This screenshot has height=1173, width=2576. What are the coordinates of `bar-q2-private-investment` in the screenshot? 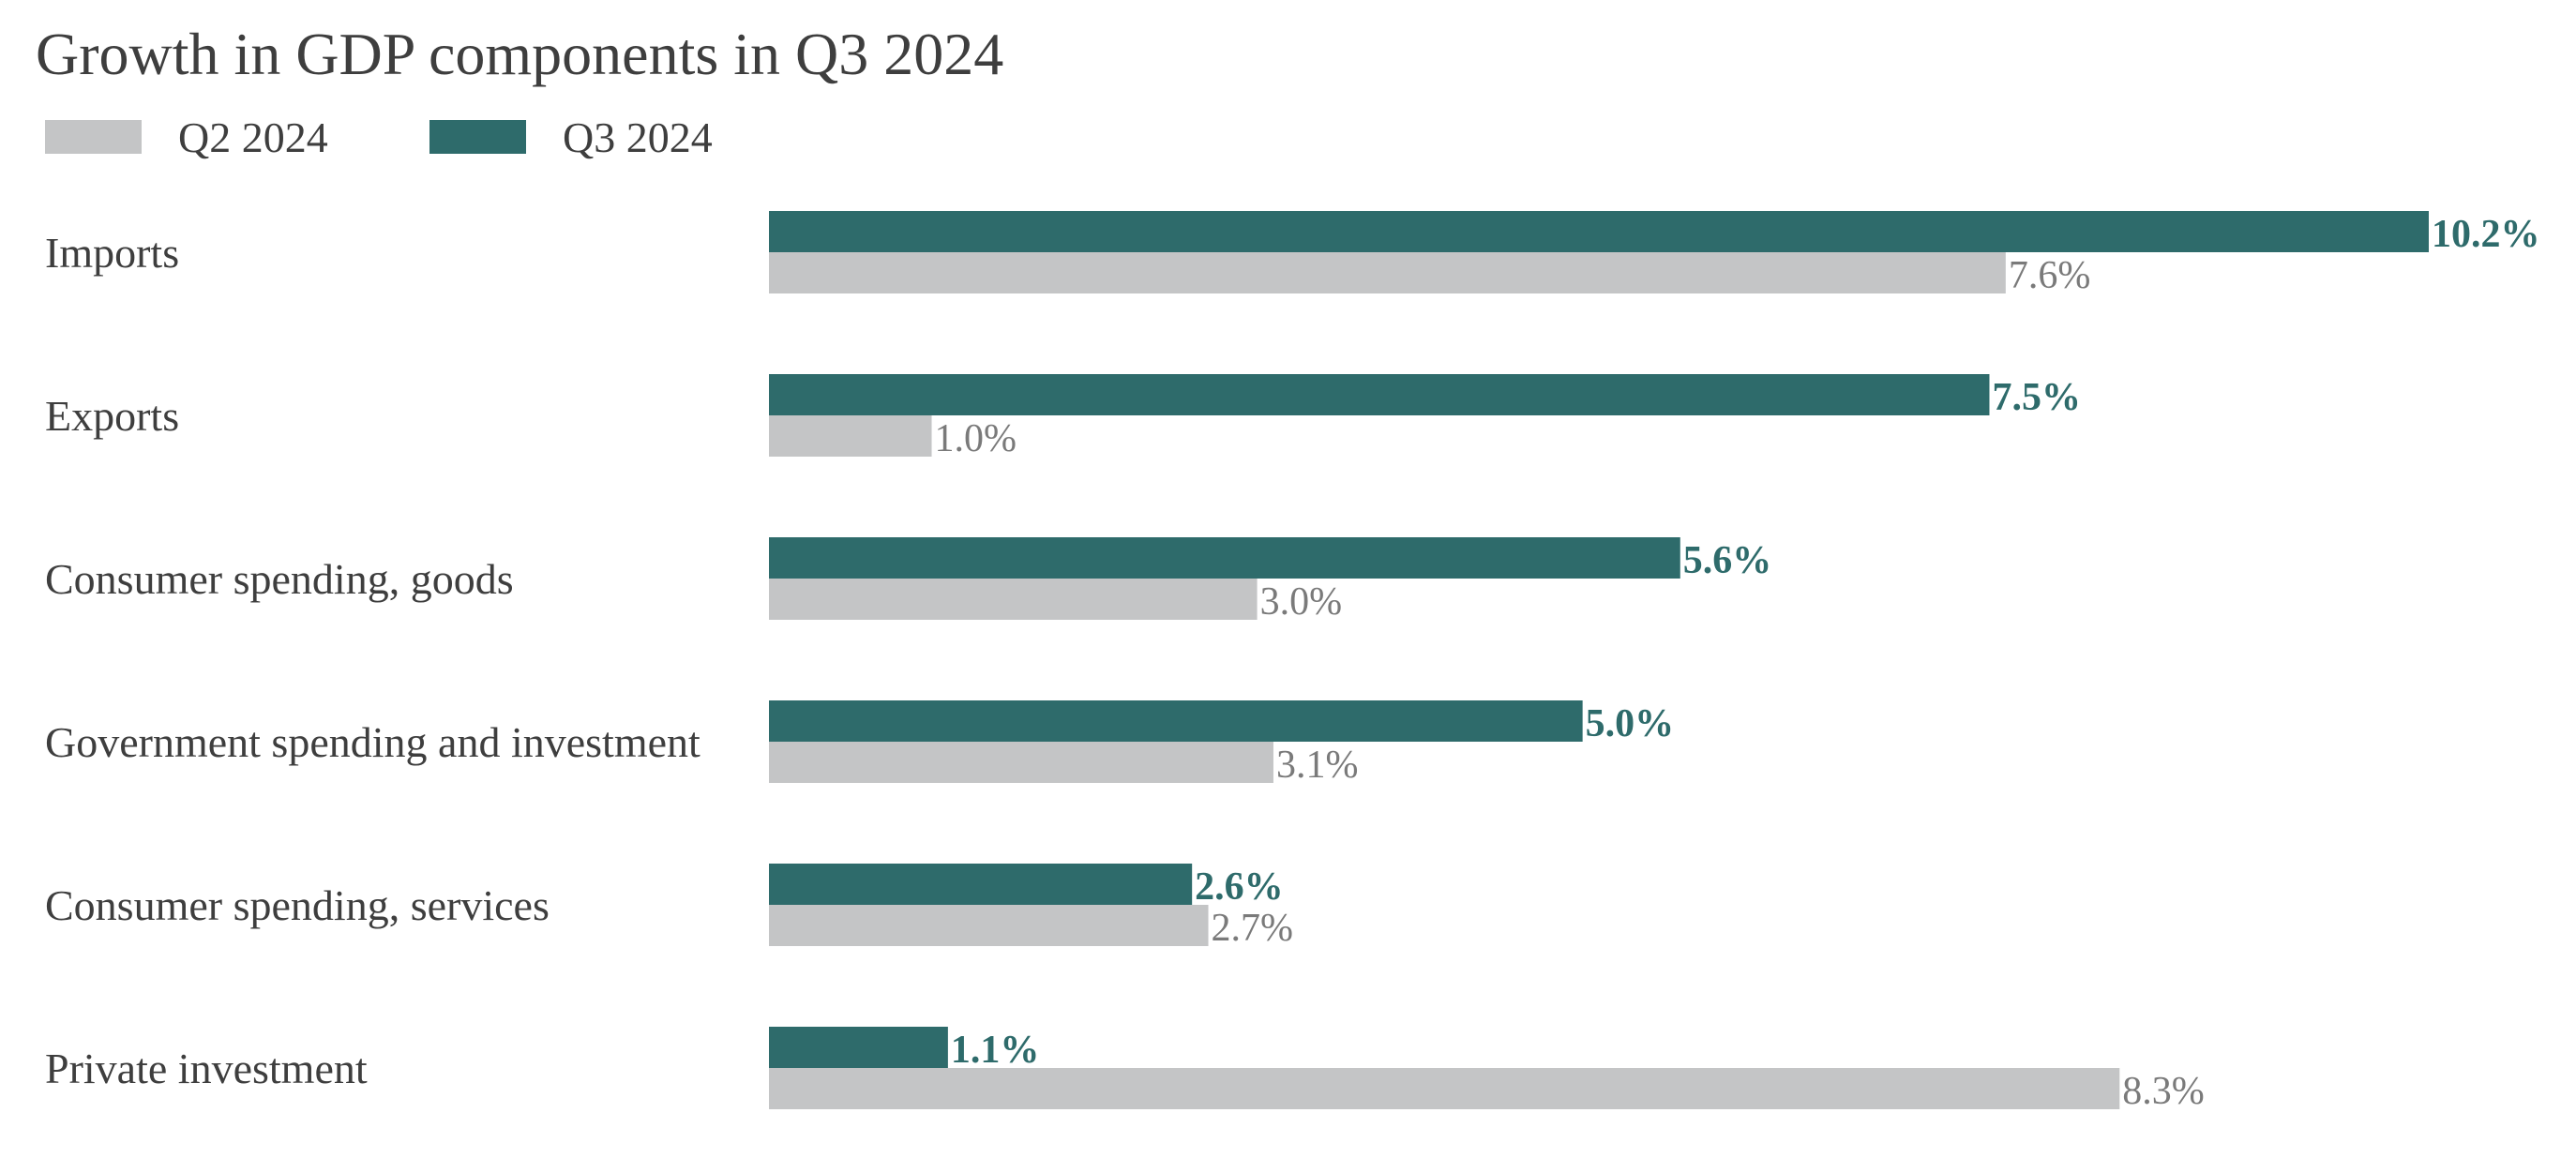 It's located at (1444, 1089).